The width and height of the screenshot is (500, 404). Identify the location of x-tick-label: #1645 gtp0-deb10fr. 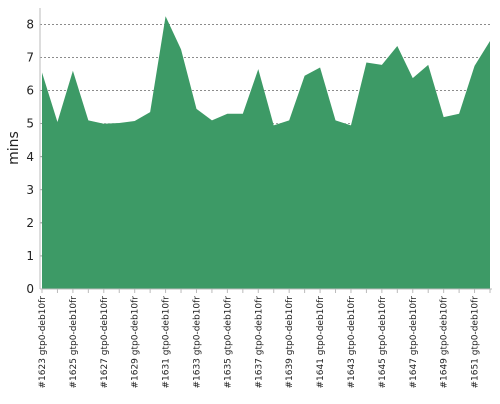
(383, 342).